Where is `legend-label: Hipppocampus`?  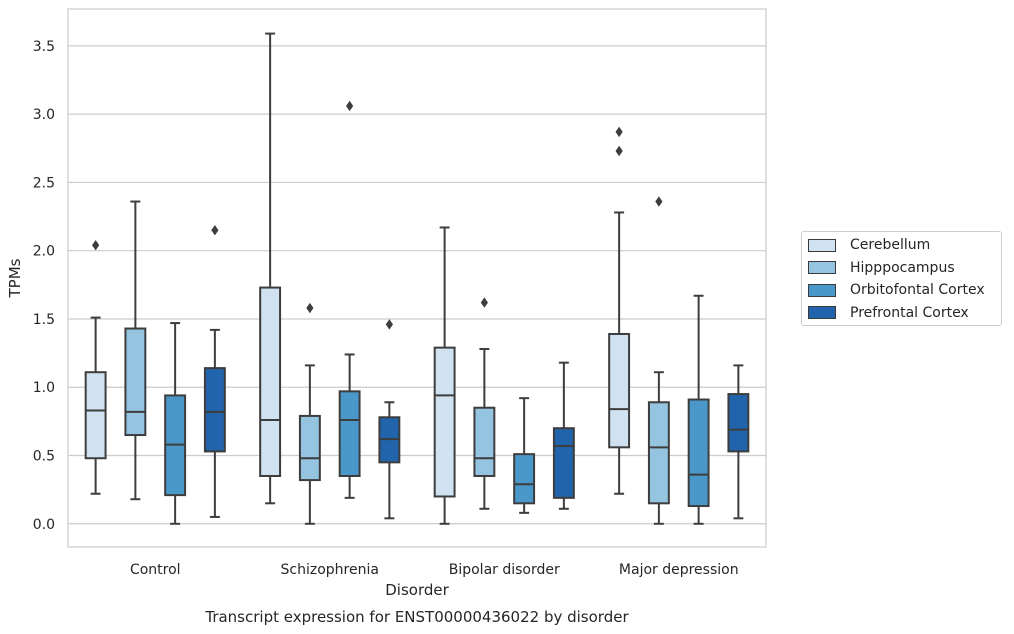
legend-label: Hipppocampus is located at coordinates (902, 267).